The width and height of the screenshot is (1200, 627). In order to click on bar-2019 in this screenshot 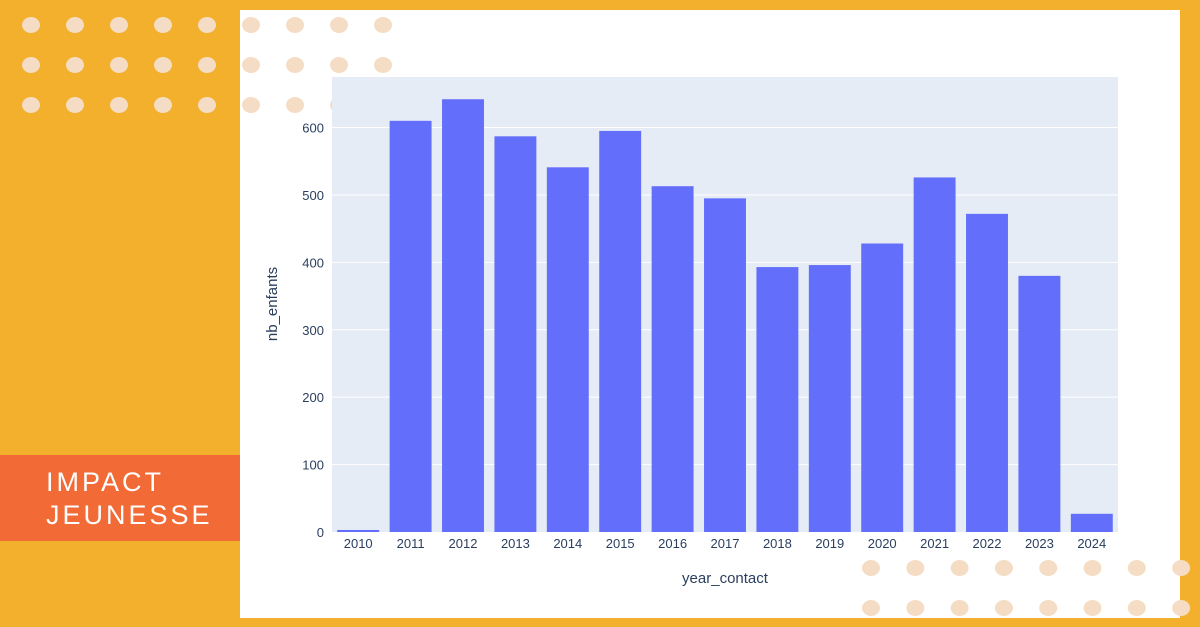, I will do `click(829, 398)`.